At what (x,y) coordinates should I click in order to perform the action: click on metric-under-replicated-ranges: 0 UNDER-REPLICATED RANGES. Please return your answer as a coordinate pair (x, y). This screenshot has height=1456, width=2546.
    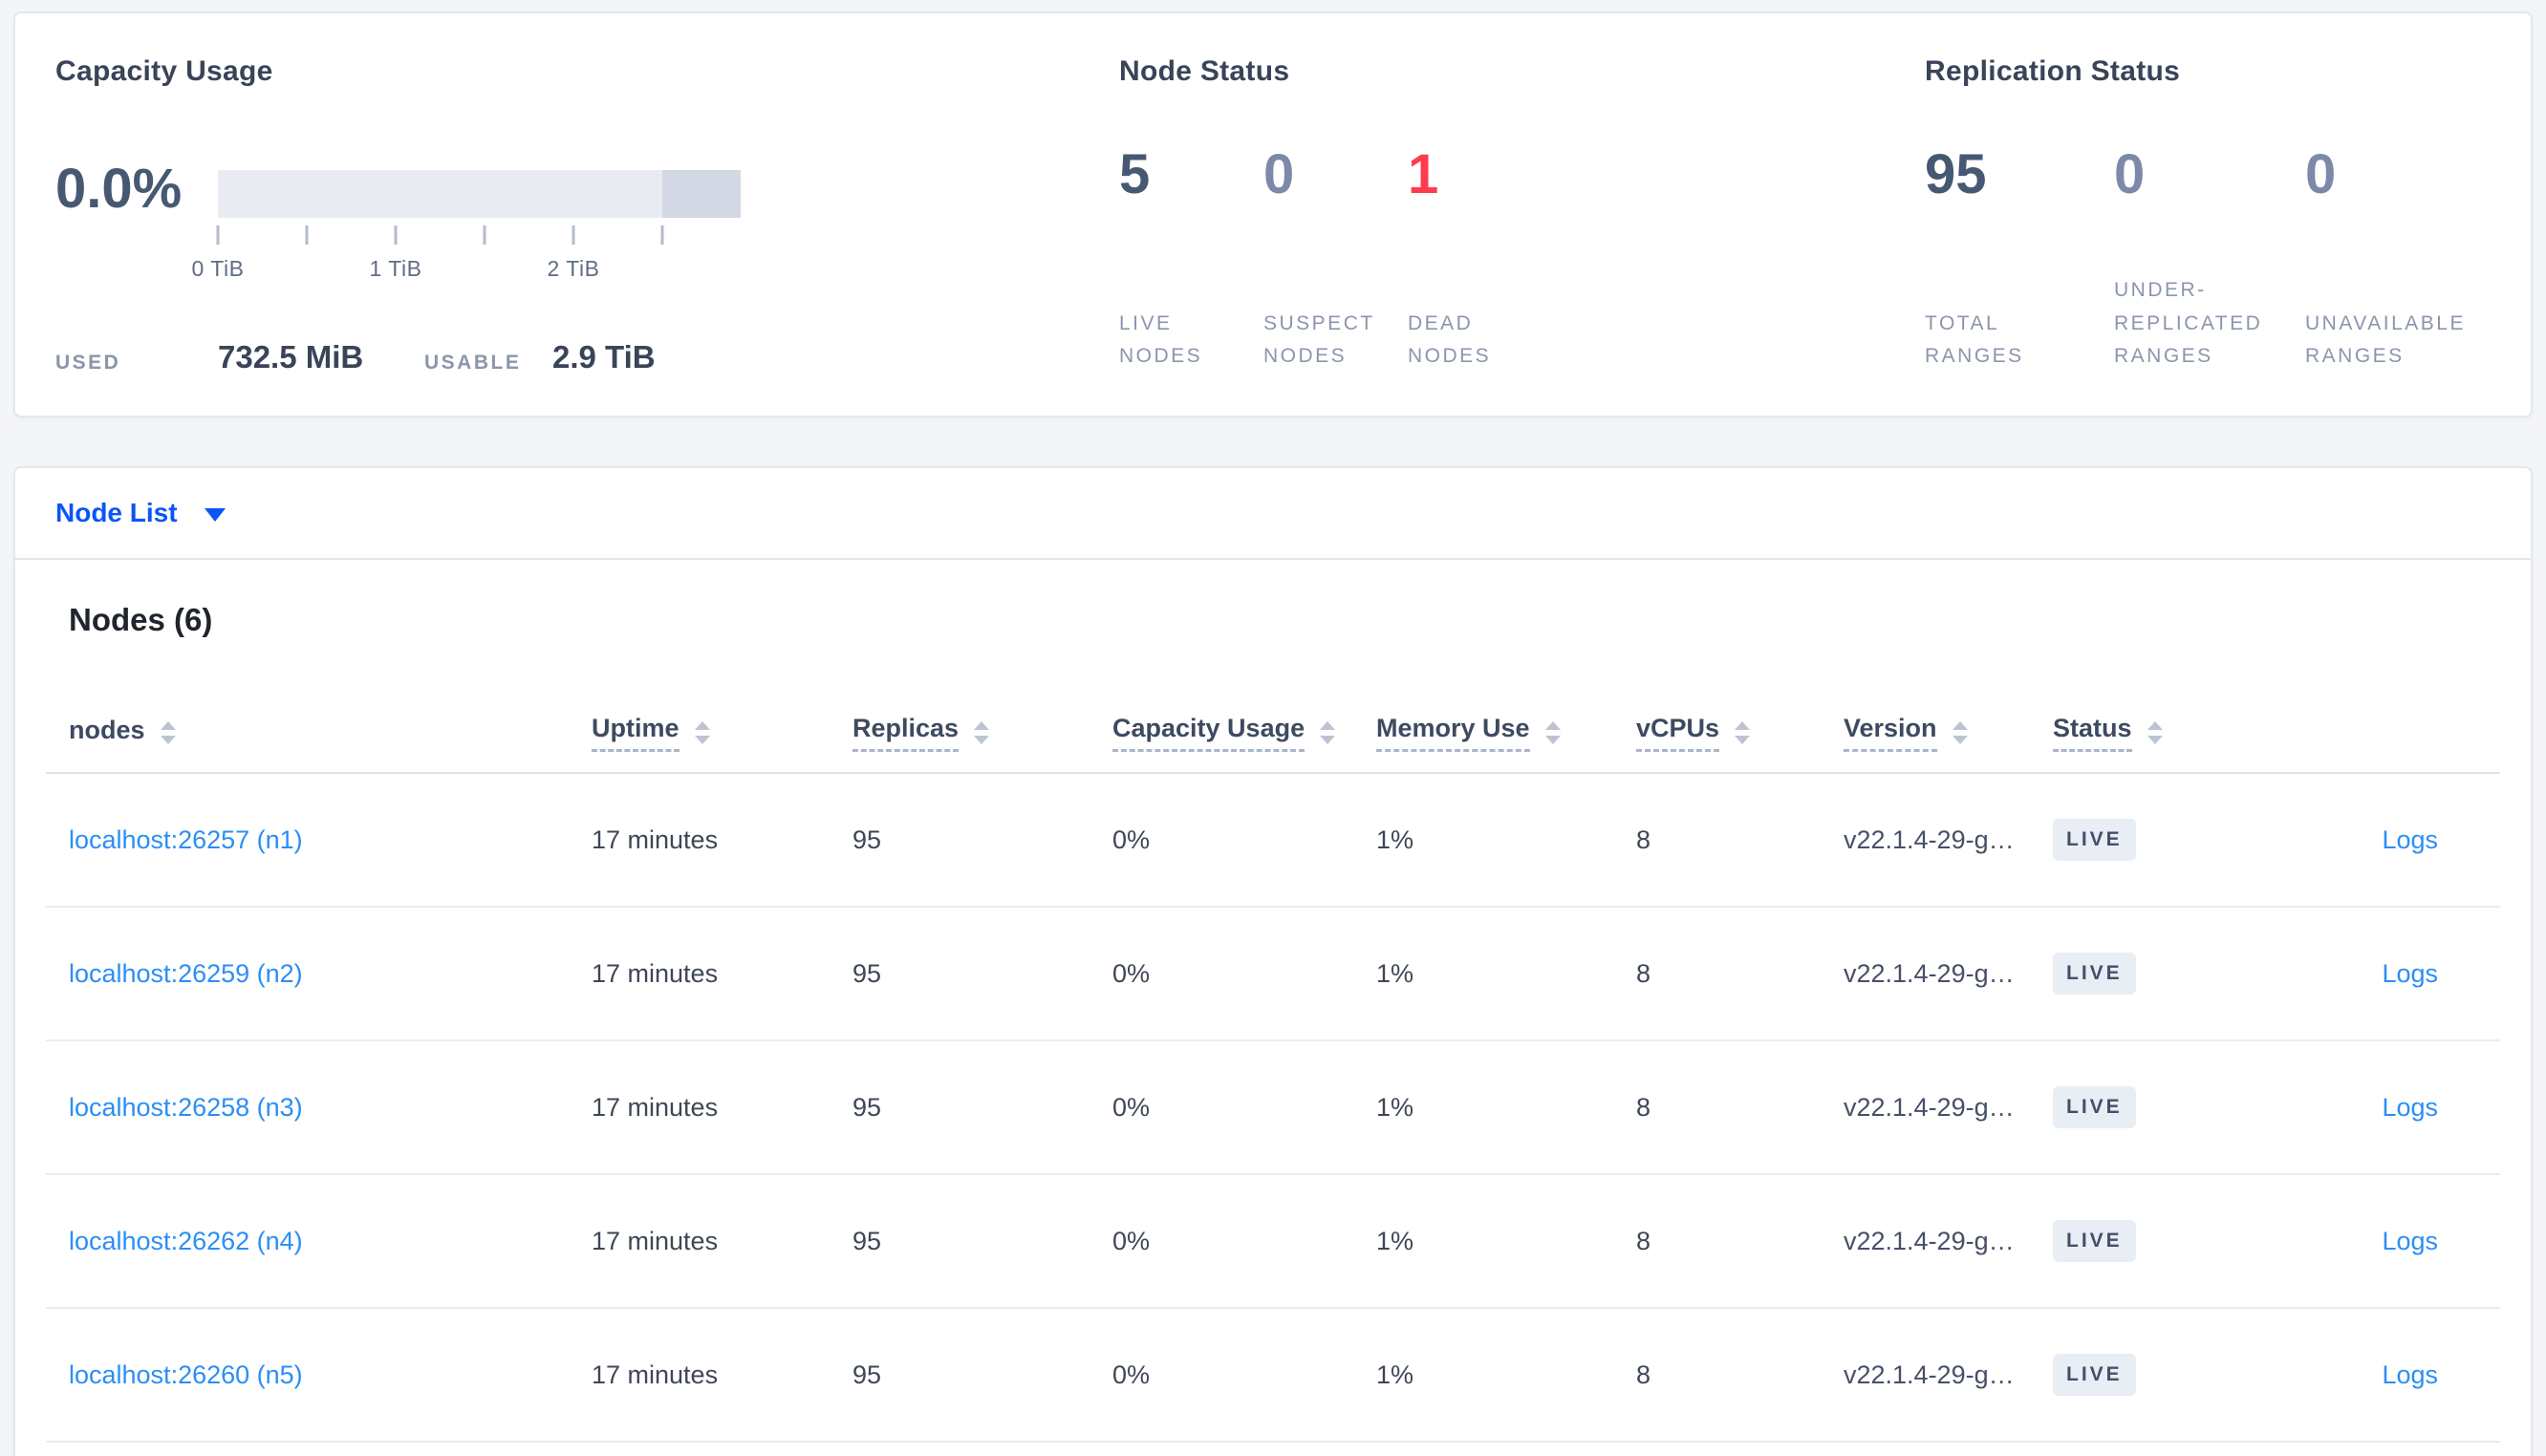
    Looking at the image, I should click on (2207, 261).